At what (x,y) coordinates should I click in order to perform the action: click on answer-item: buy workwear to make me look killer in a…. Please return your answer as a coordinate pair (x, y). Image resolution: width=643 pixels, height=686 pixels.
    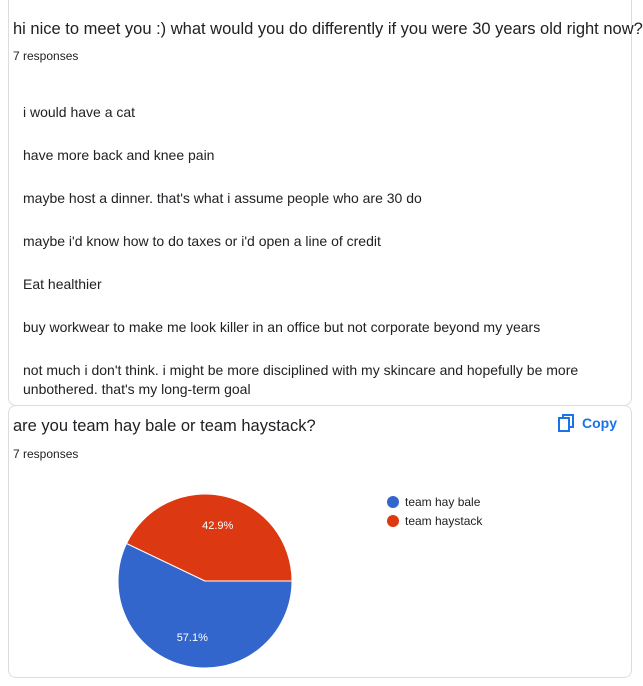
    Looking at the image, I should click on (282, 327).